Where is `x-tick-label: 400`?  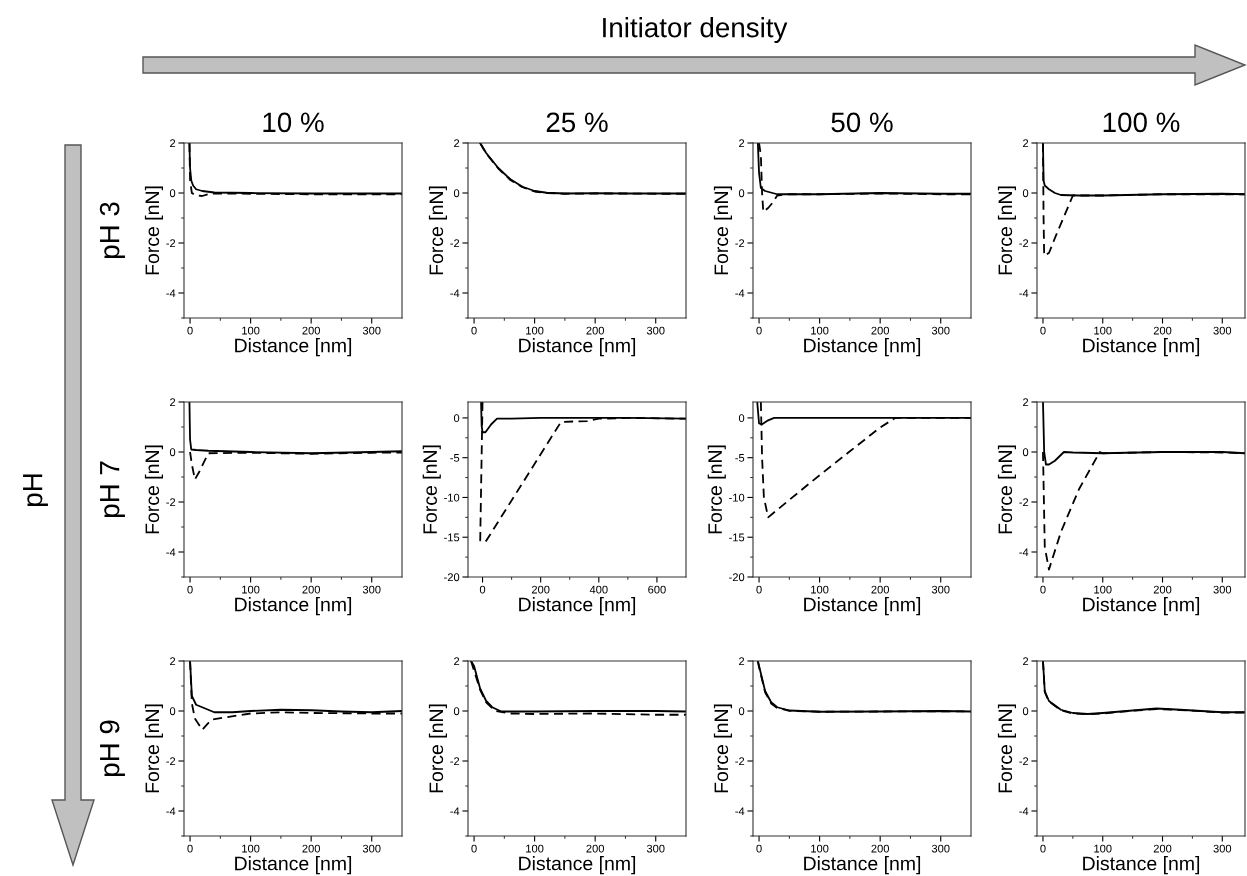
x-tick-label: 400 is located at coordinates (598, 589).